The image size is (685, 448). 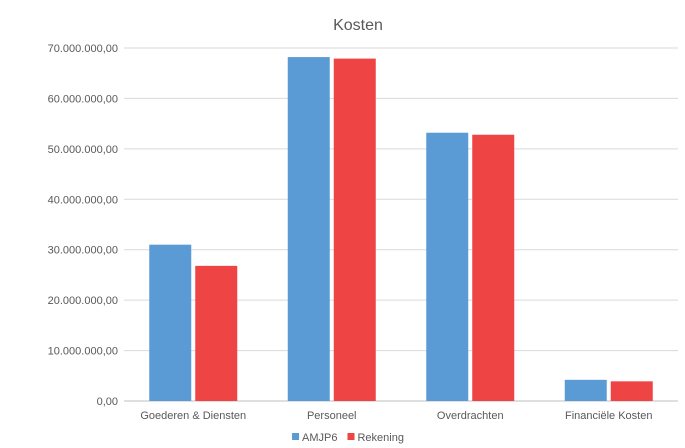 What do you see at coordinates (83, 150) in the screenshot?
I see `y-tick-label: 50.000.000,00` at bounding box center [83, 150].